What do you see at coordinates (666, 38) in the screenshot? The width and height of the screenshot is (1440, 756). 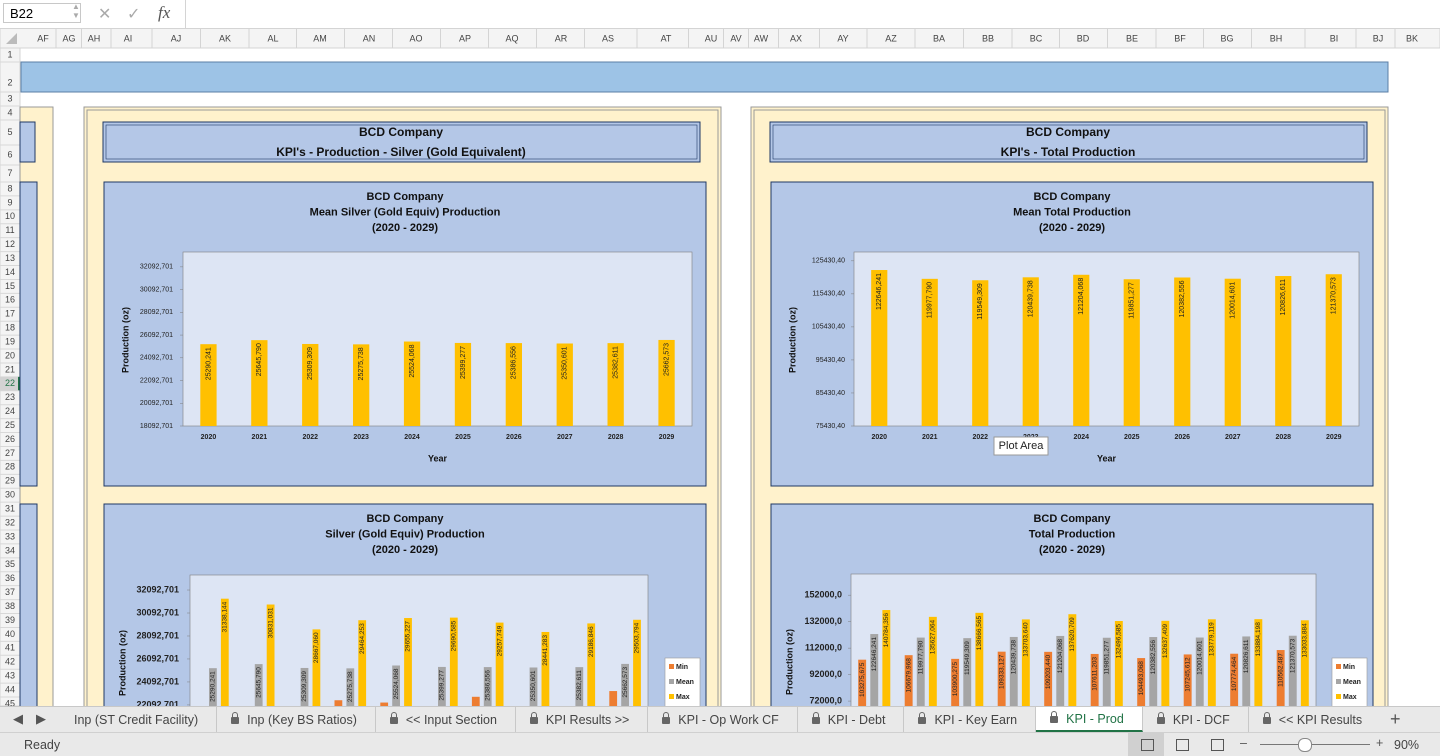 I see `column-header: AT` at bounding box center [666, 38].